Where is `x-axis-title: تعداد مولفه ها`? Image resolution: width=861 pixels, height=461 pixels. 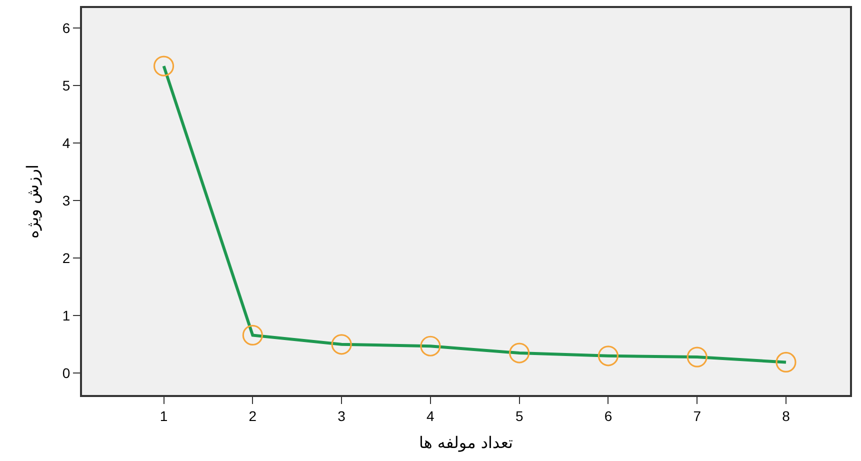
x-axis-title: تعداد مولفه ها is located at coordinates (466, 442).